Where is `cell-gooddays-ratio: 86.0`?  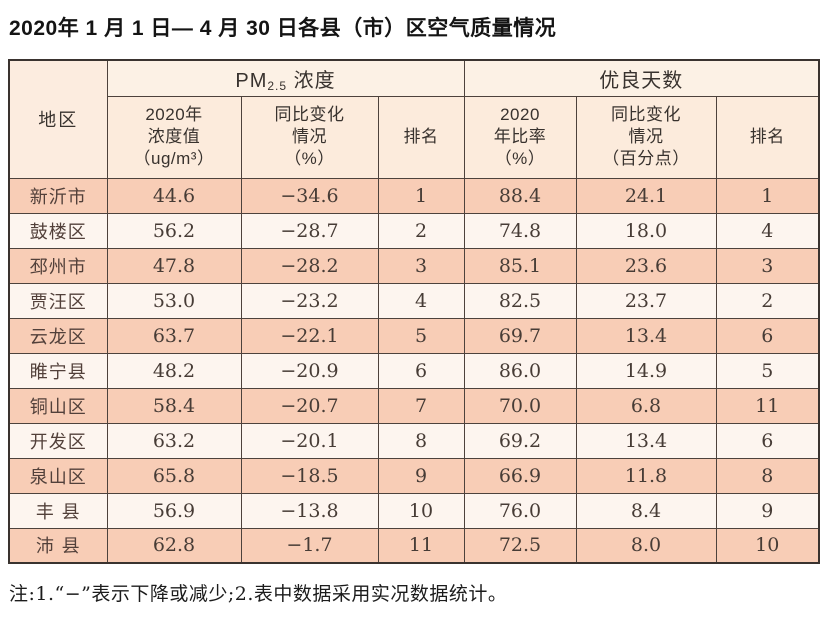
cell-gooddays-ratio: 86.0 is located at coordinates (520, 370).